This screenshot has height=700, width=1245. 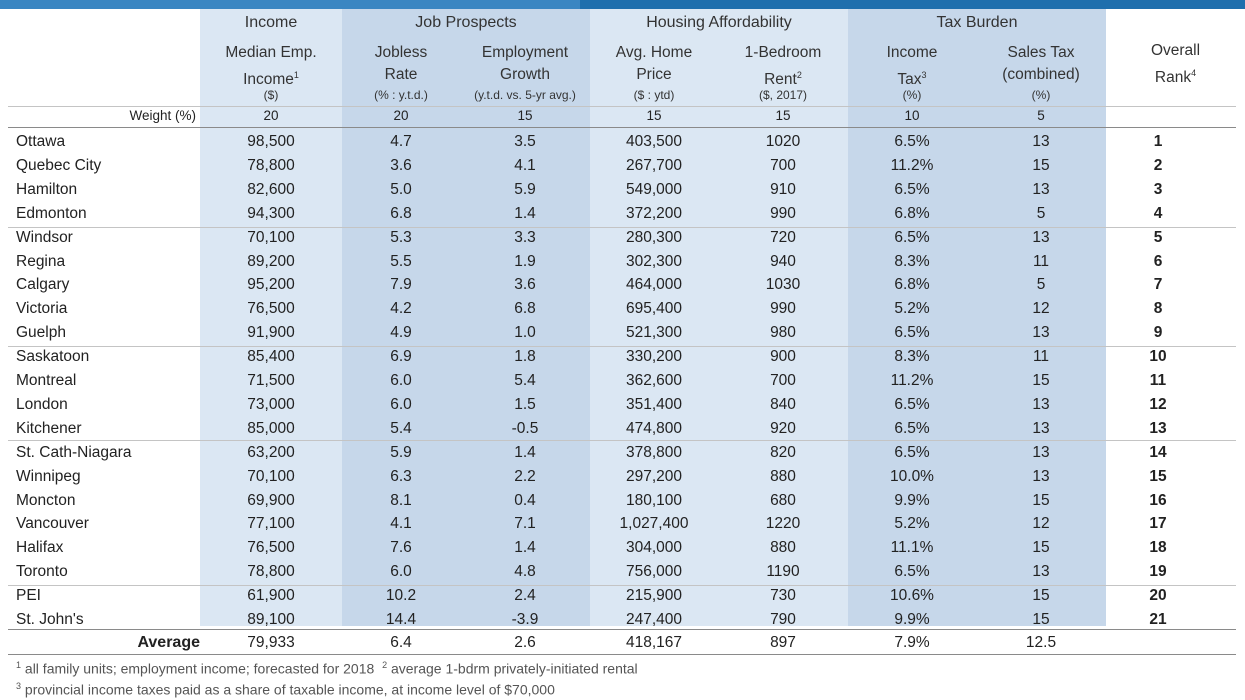 What do you see at coordinates (1158, 619) in the screenshot?
I see `overall-rank: 21` at bounding box center [1158, 619].